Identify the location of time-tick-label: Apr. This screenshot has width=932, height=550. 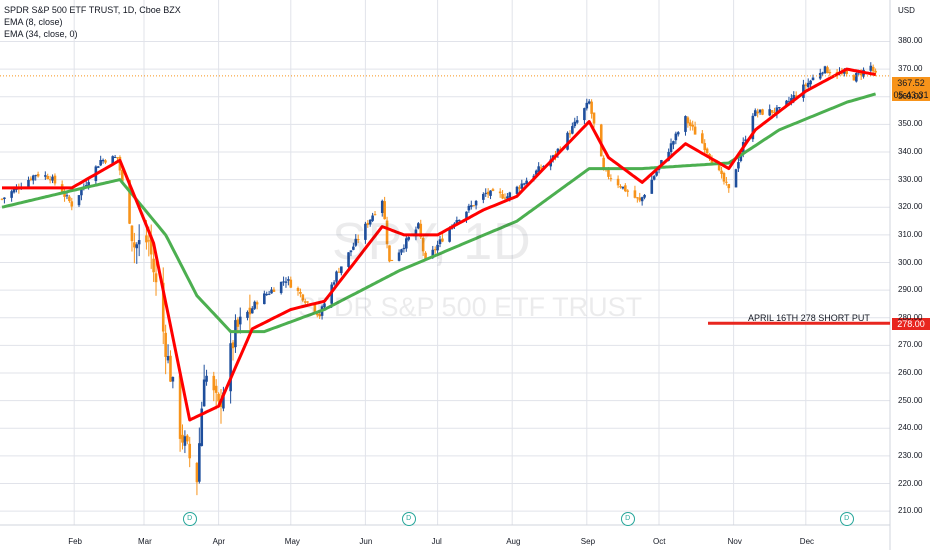
(219, 541).